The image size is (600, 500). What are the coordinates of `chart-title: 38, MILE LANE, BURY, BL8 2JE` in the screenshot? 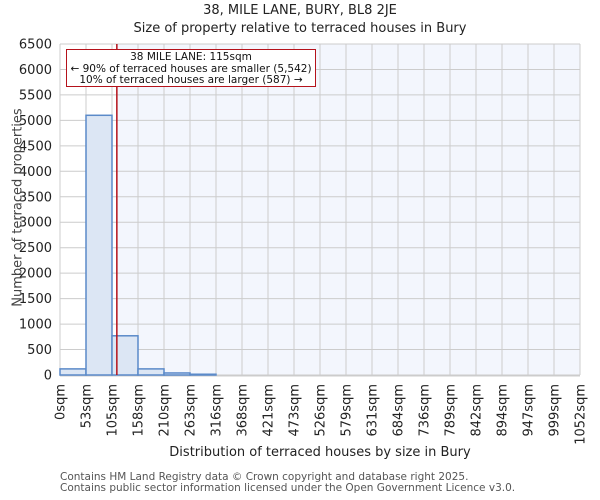 It's located at (300, 10).